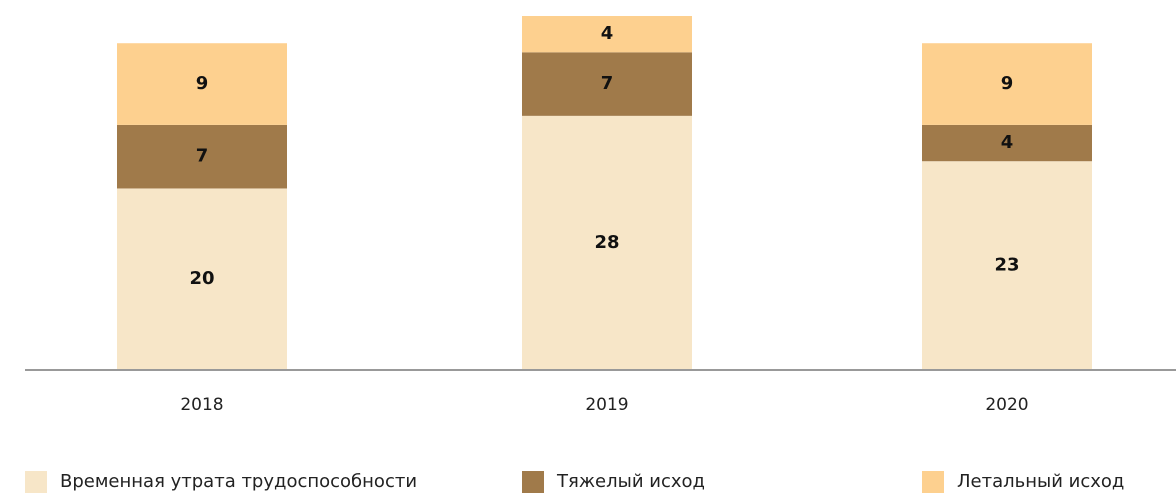  I want to click on value-label: 23, so click(1006, 265).